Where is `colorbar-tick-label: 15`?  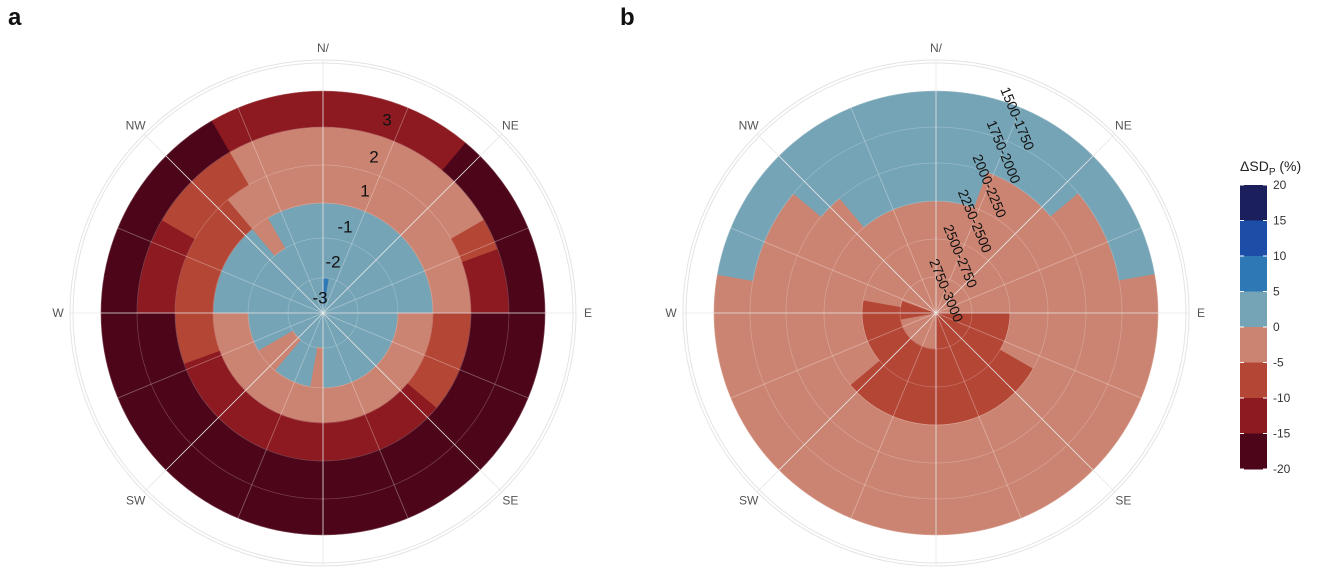
colorbar-tick-label: 15 is located at coordinates (1280, 221).